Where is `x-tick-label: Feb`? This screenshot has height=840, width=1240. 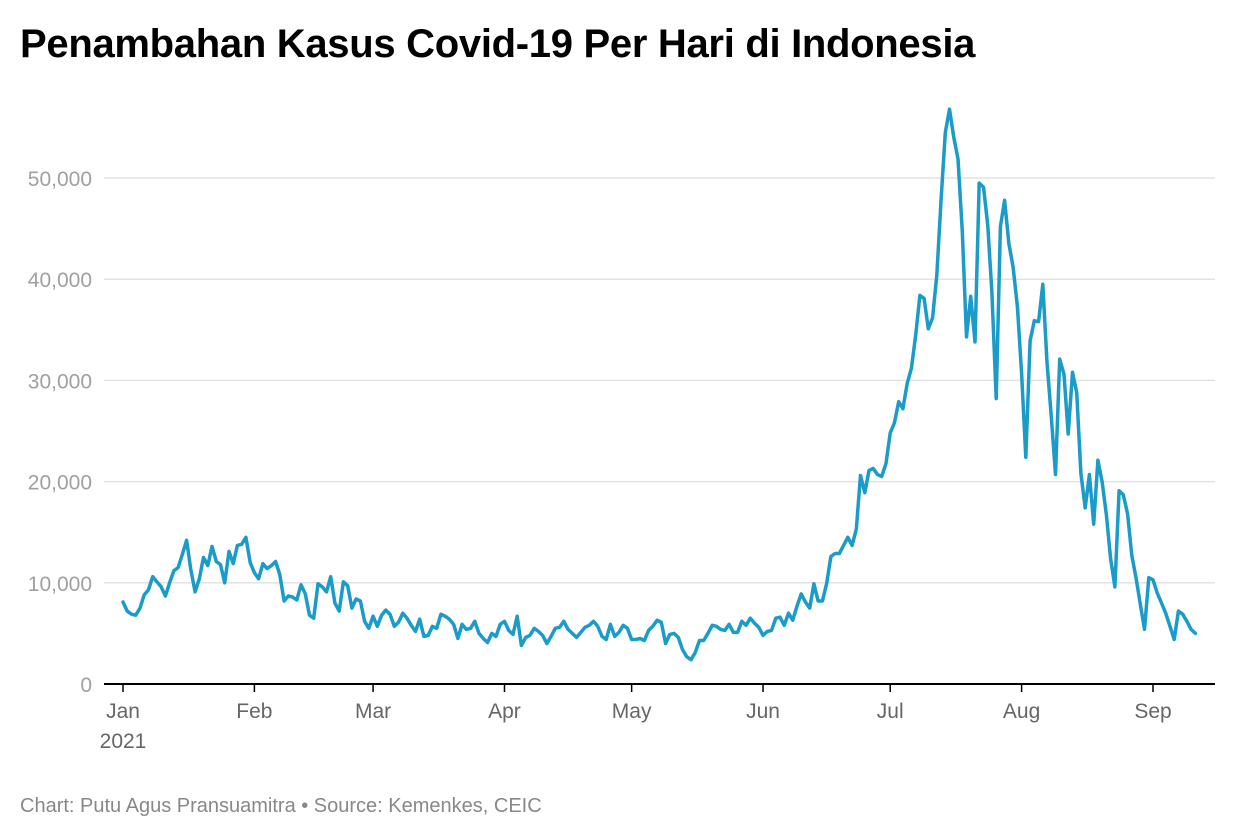
x-tick-label: Feb is located at coordinates (254, 711).